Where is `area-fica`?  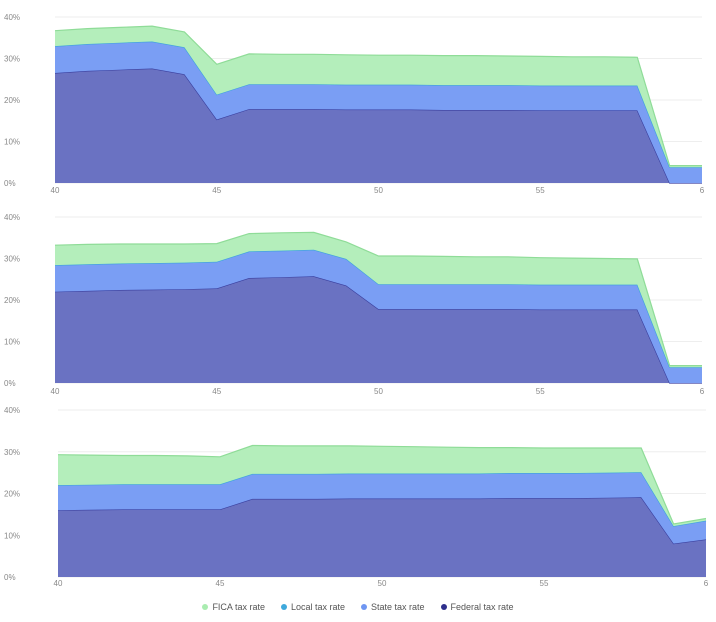 area-fica is located at coordinates (382, 486).